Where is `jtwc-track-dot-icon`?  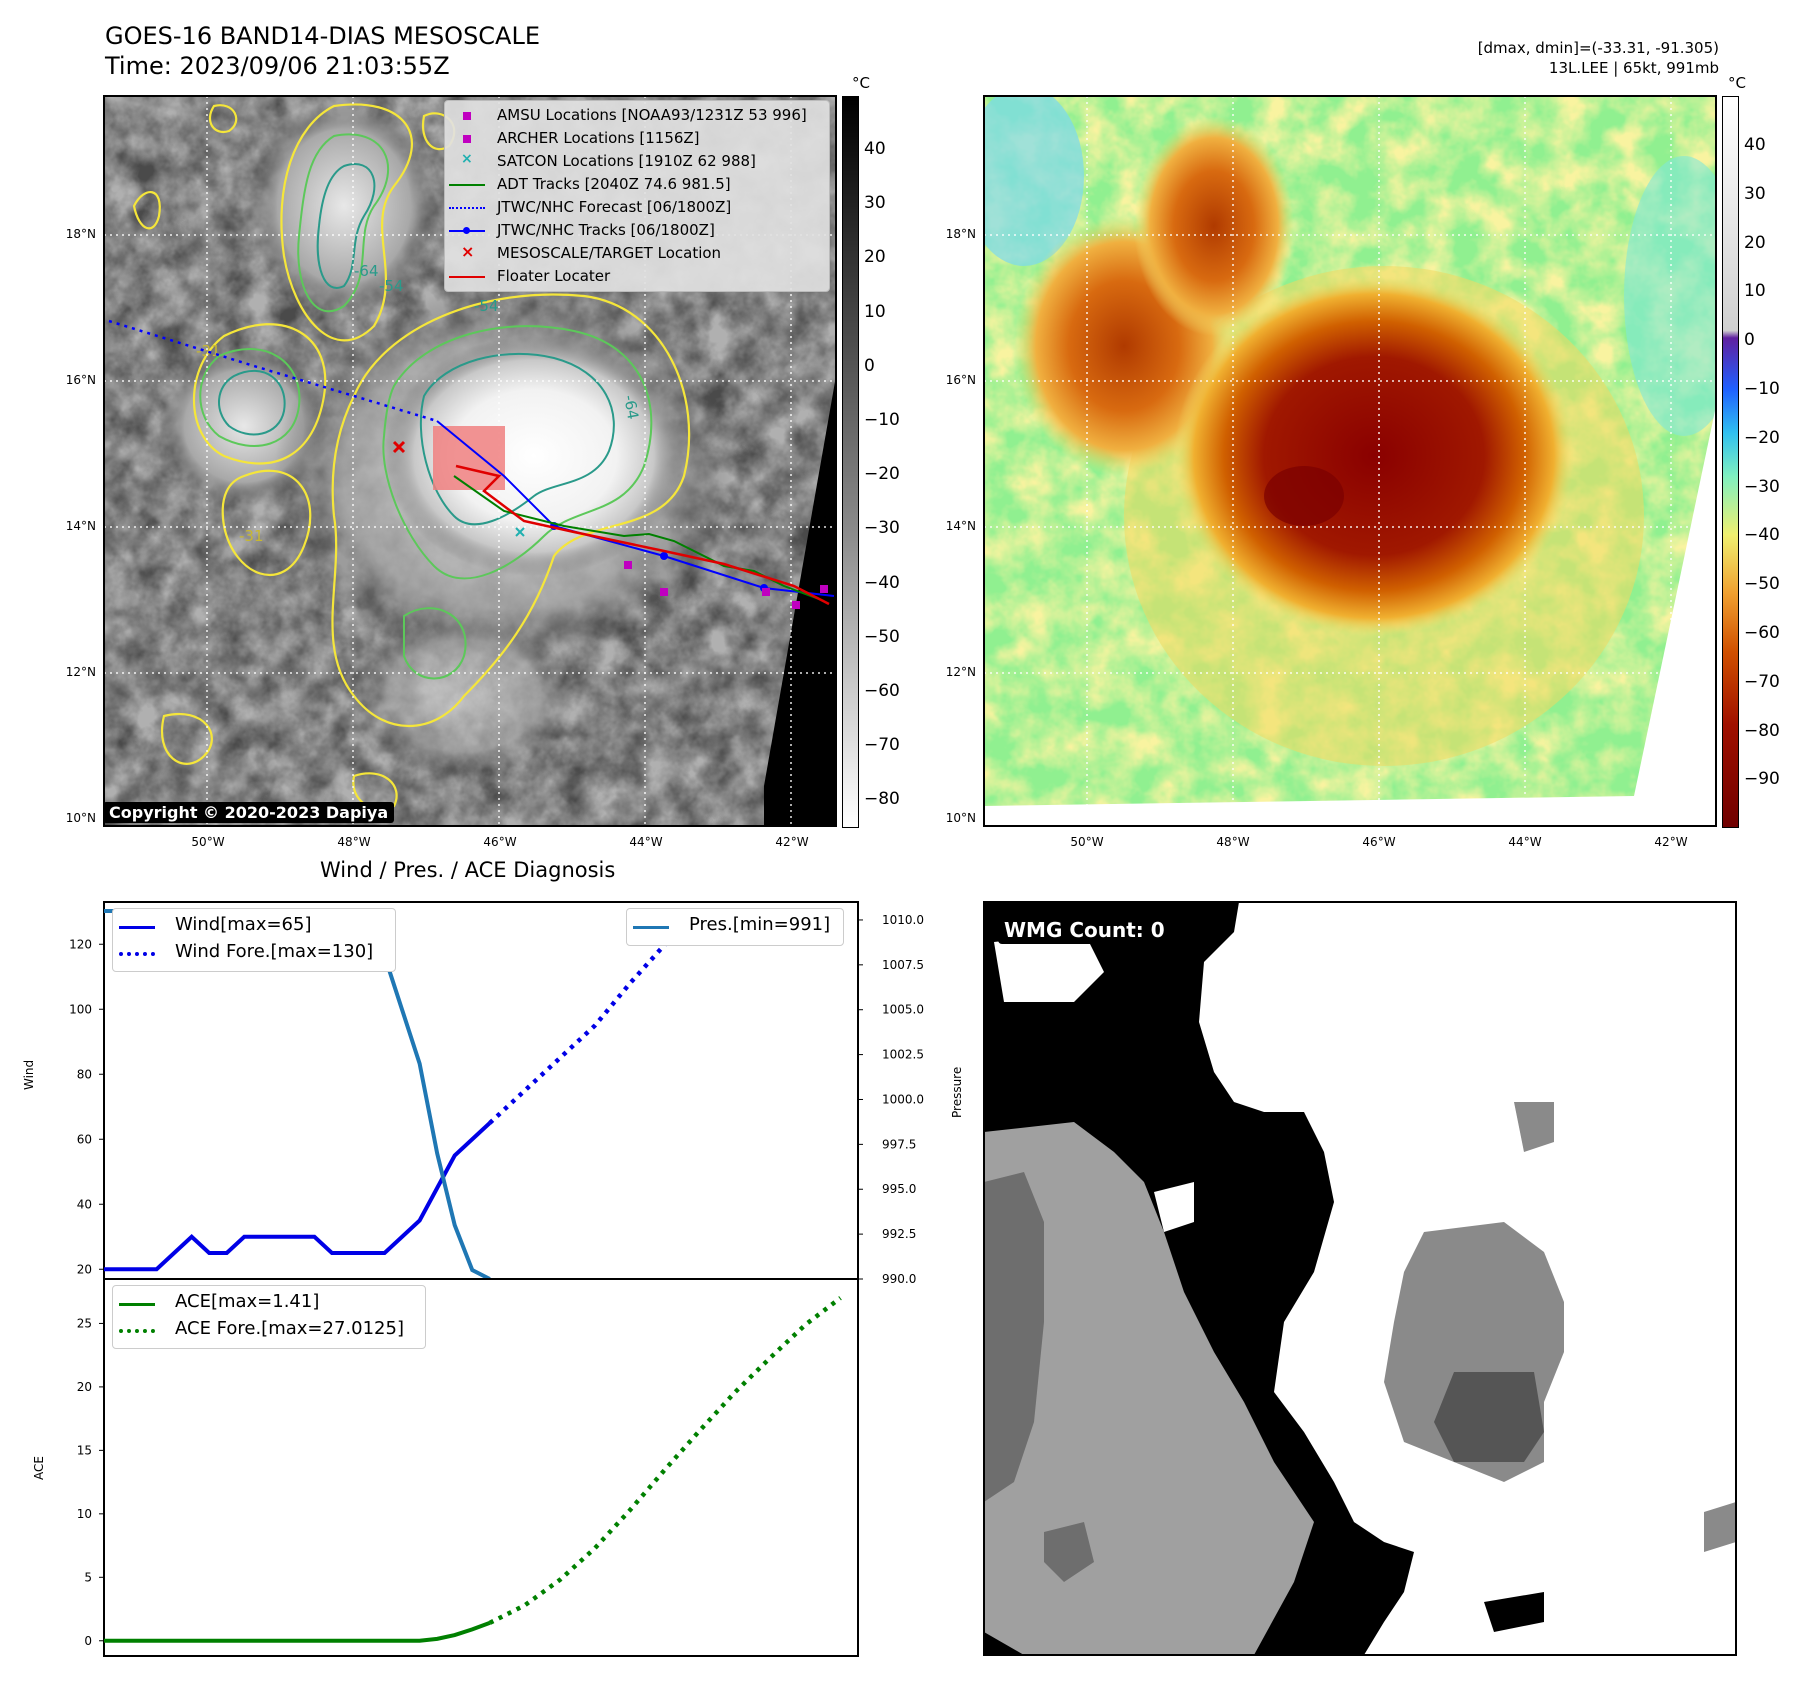
jtwc-track-dot-icon is located at coordinates (466, 230).